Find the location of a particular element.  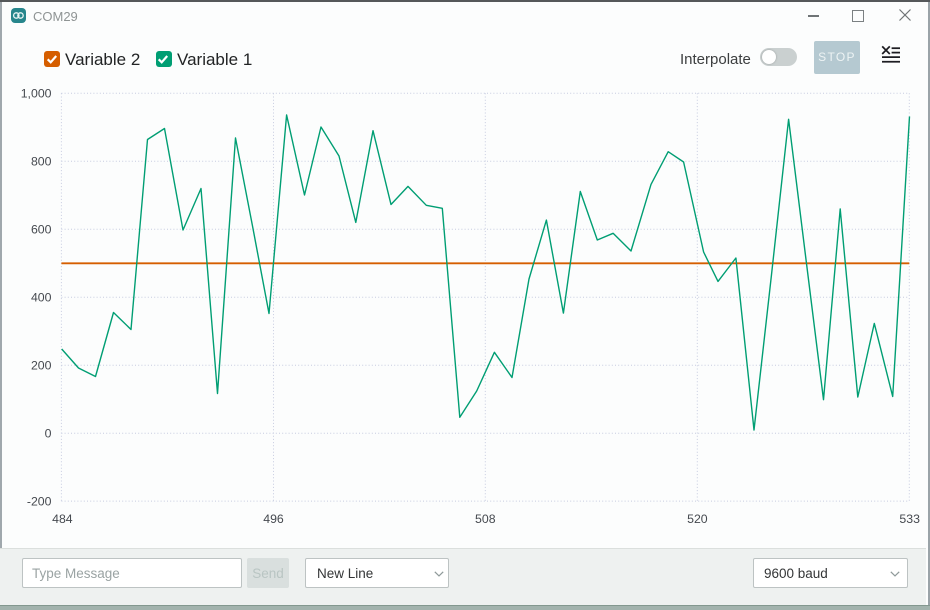

svg-text: 520 is located at coordinates (697, 519).